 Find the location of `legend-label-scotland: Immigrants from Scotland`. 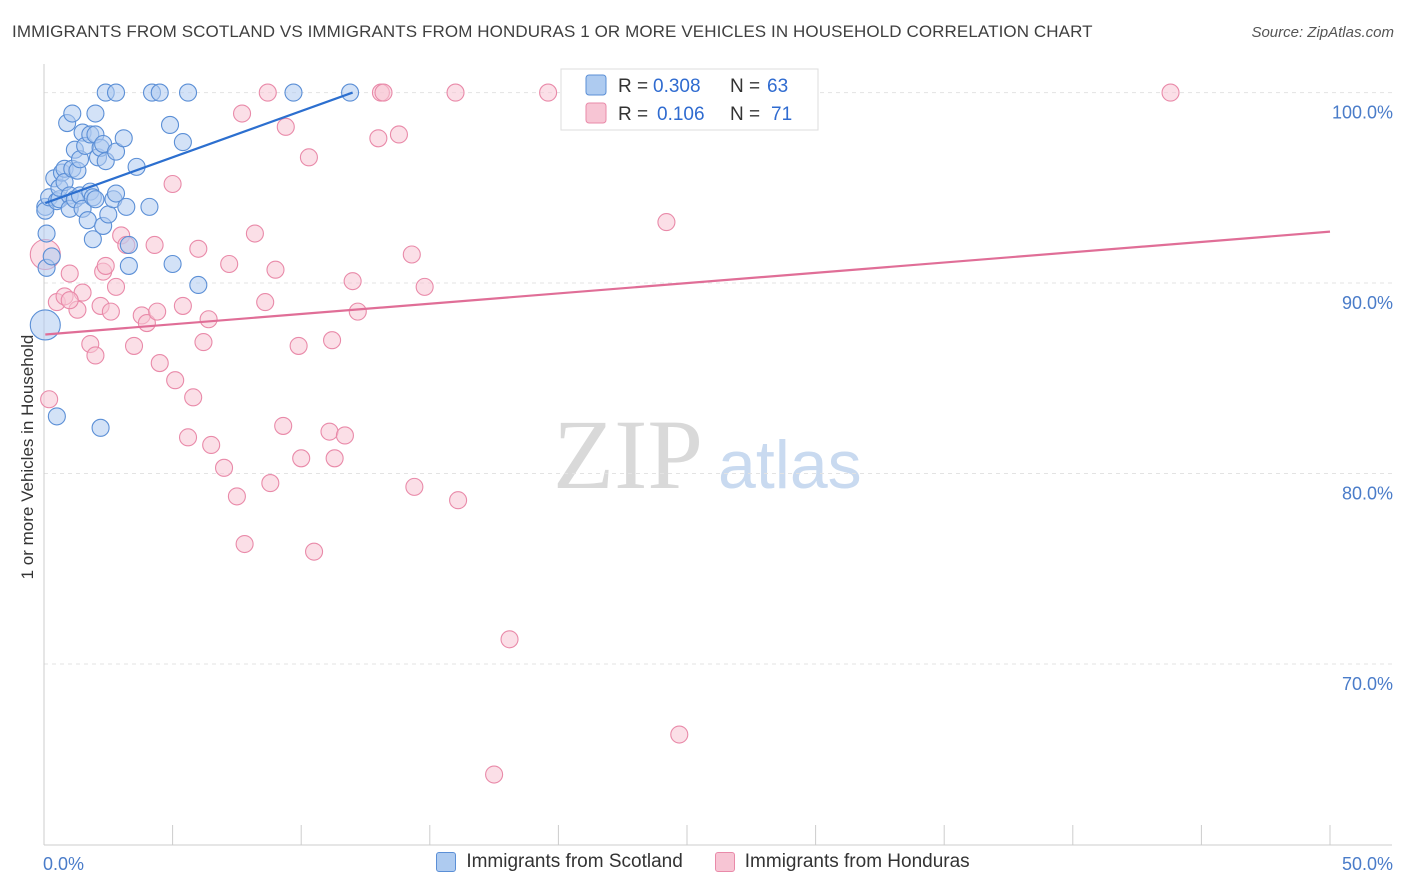

legend-label-scotland: Immigrants from Scotland is located at coordinates (574, 861).